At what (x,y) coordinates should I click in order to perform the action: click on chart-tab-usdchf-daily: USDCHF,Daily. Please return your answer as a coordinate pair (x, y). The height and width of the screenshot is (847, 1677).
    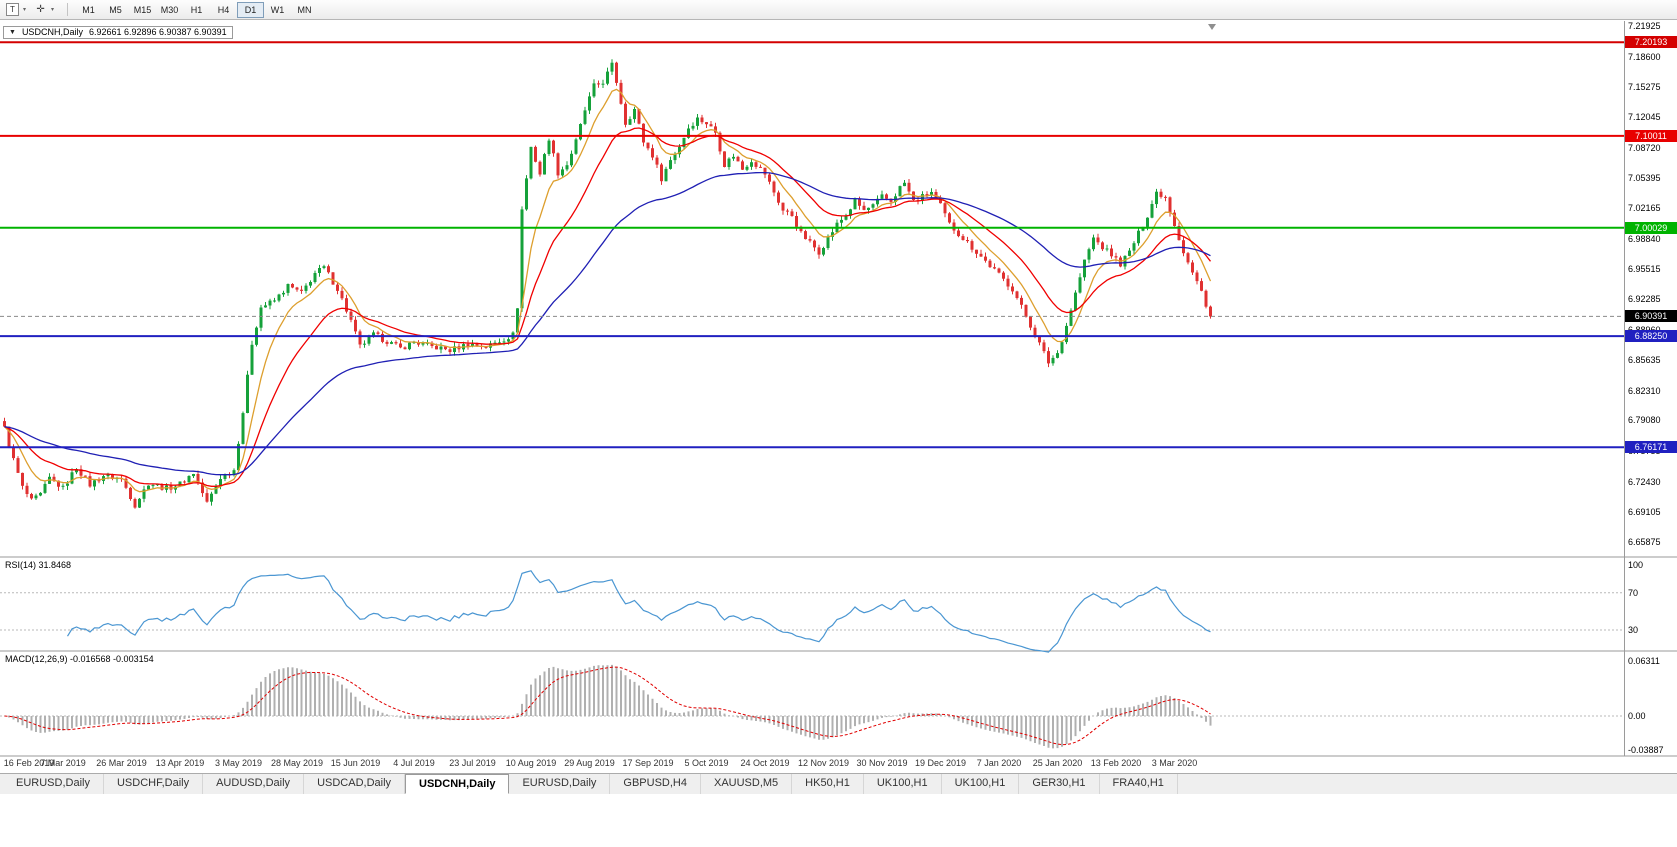
    Looking at the image, I should click on (154, 784).